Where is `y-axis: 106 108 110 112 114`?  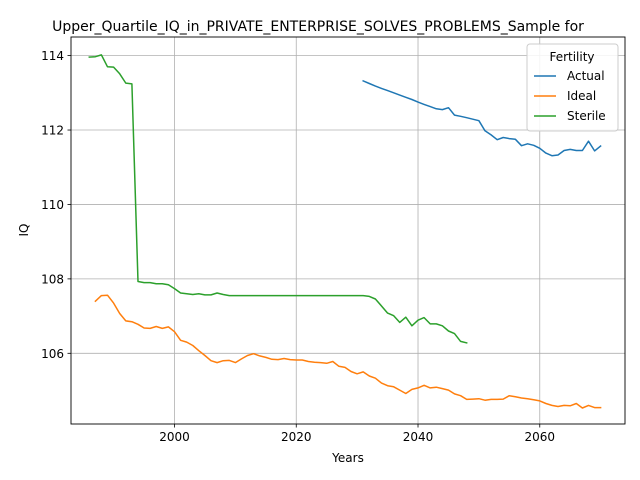 y-axis: 106 108 110 112 114 is located at coordinates (56, 205).